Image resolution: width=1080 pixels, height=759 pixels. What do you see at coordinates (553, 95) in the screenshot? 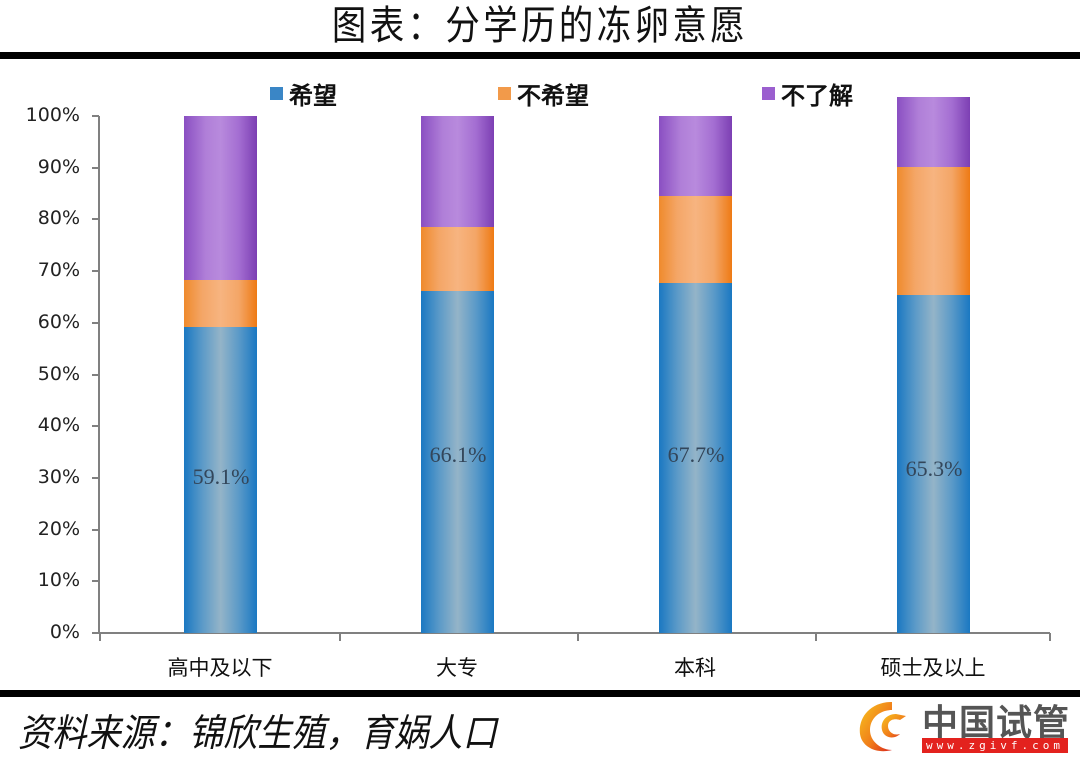
I see `legend-label: 不希望` at bounding box center [553, 95].